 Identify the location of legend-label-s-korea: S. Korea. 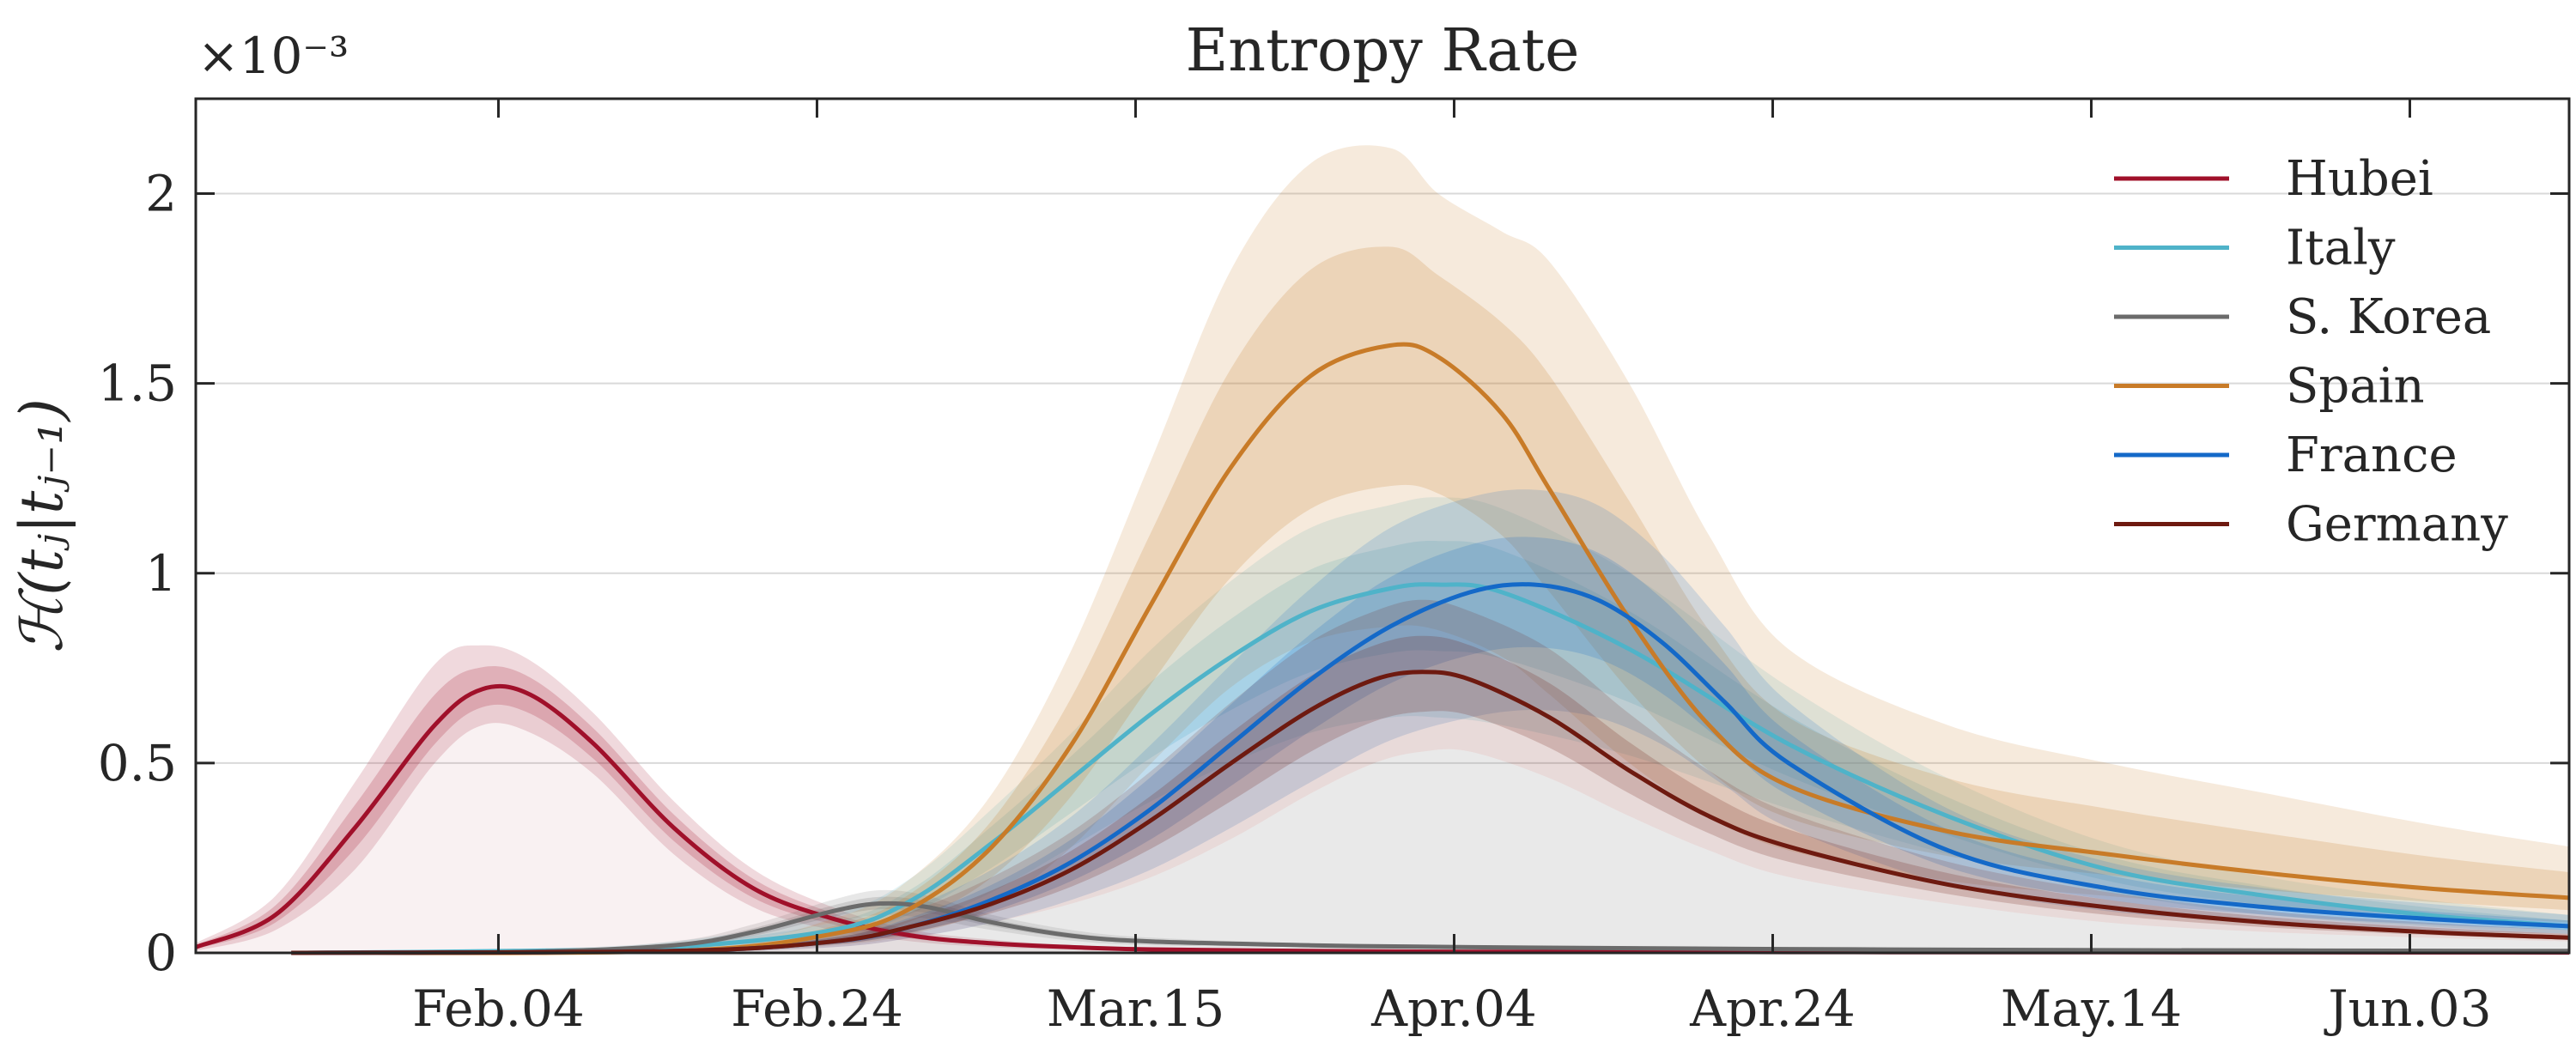
(2389, 317).